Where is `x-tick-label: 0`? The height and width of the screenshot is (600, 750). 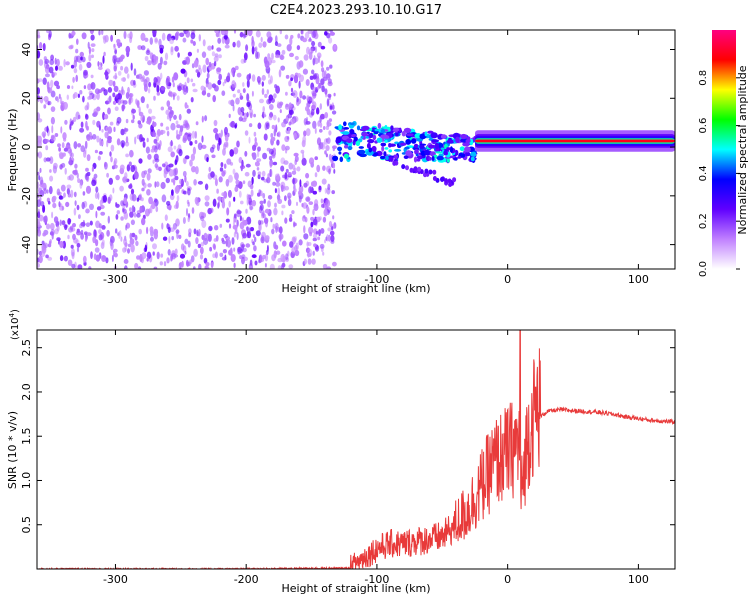
x-tick-label: 0 is located at coordinates (507, 579).